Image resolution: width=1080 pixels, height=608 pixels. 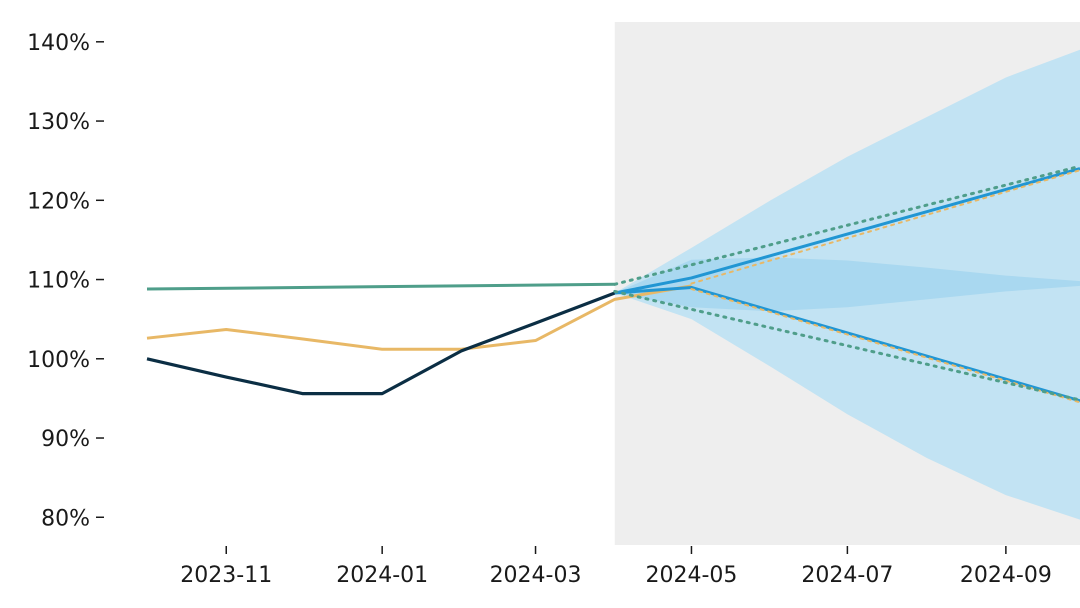 I want to click on y-tick-label: 130%, so click(x=58, y=122).